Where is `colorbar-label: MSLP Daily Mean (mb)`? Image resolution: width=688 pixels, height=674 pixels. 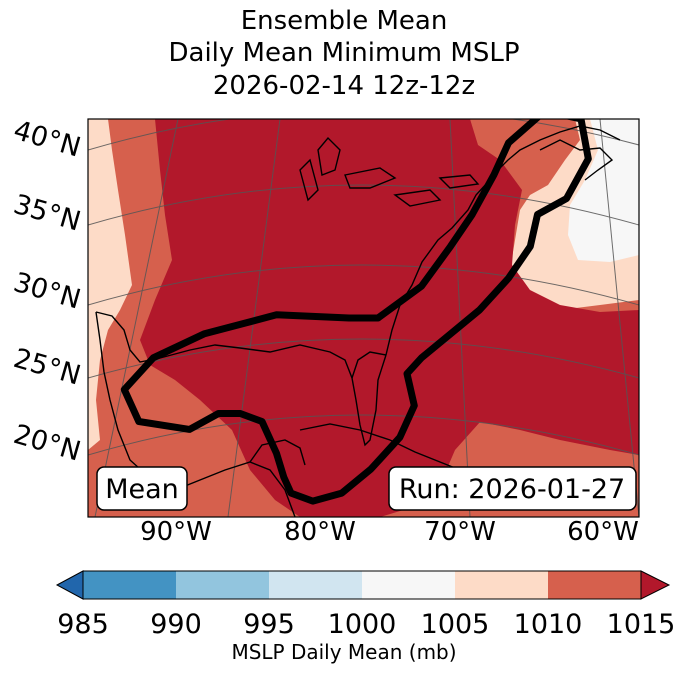
colorbar-label: MSLP Daily Mean (mb) is located at coordinates (344, 652).